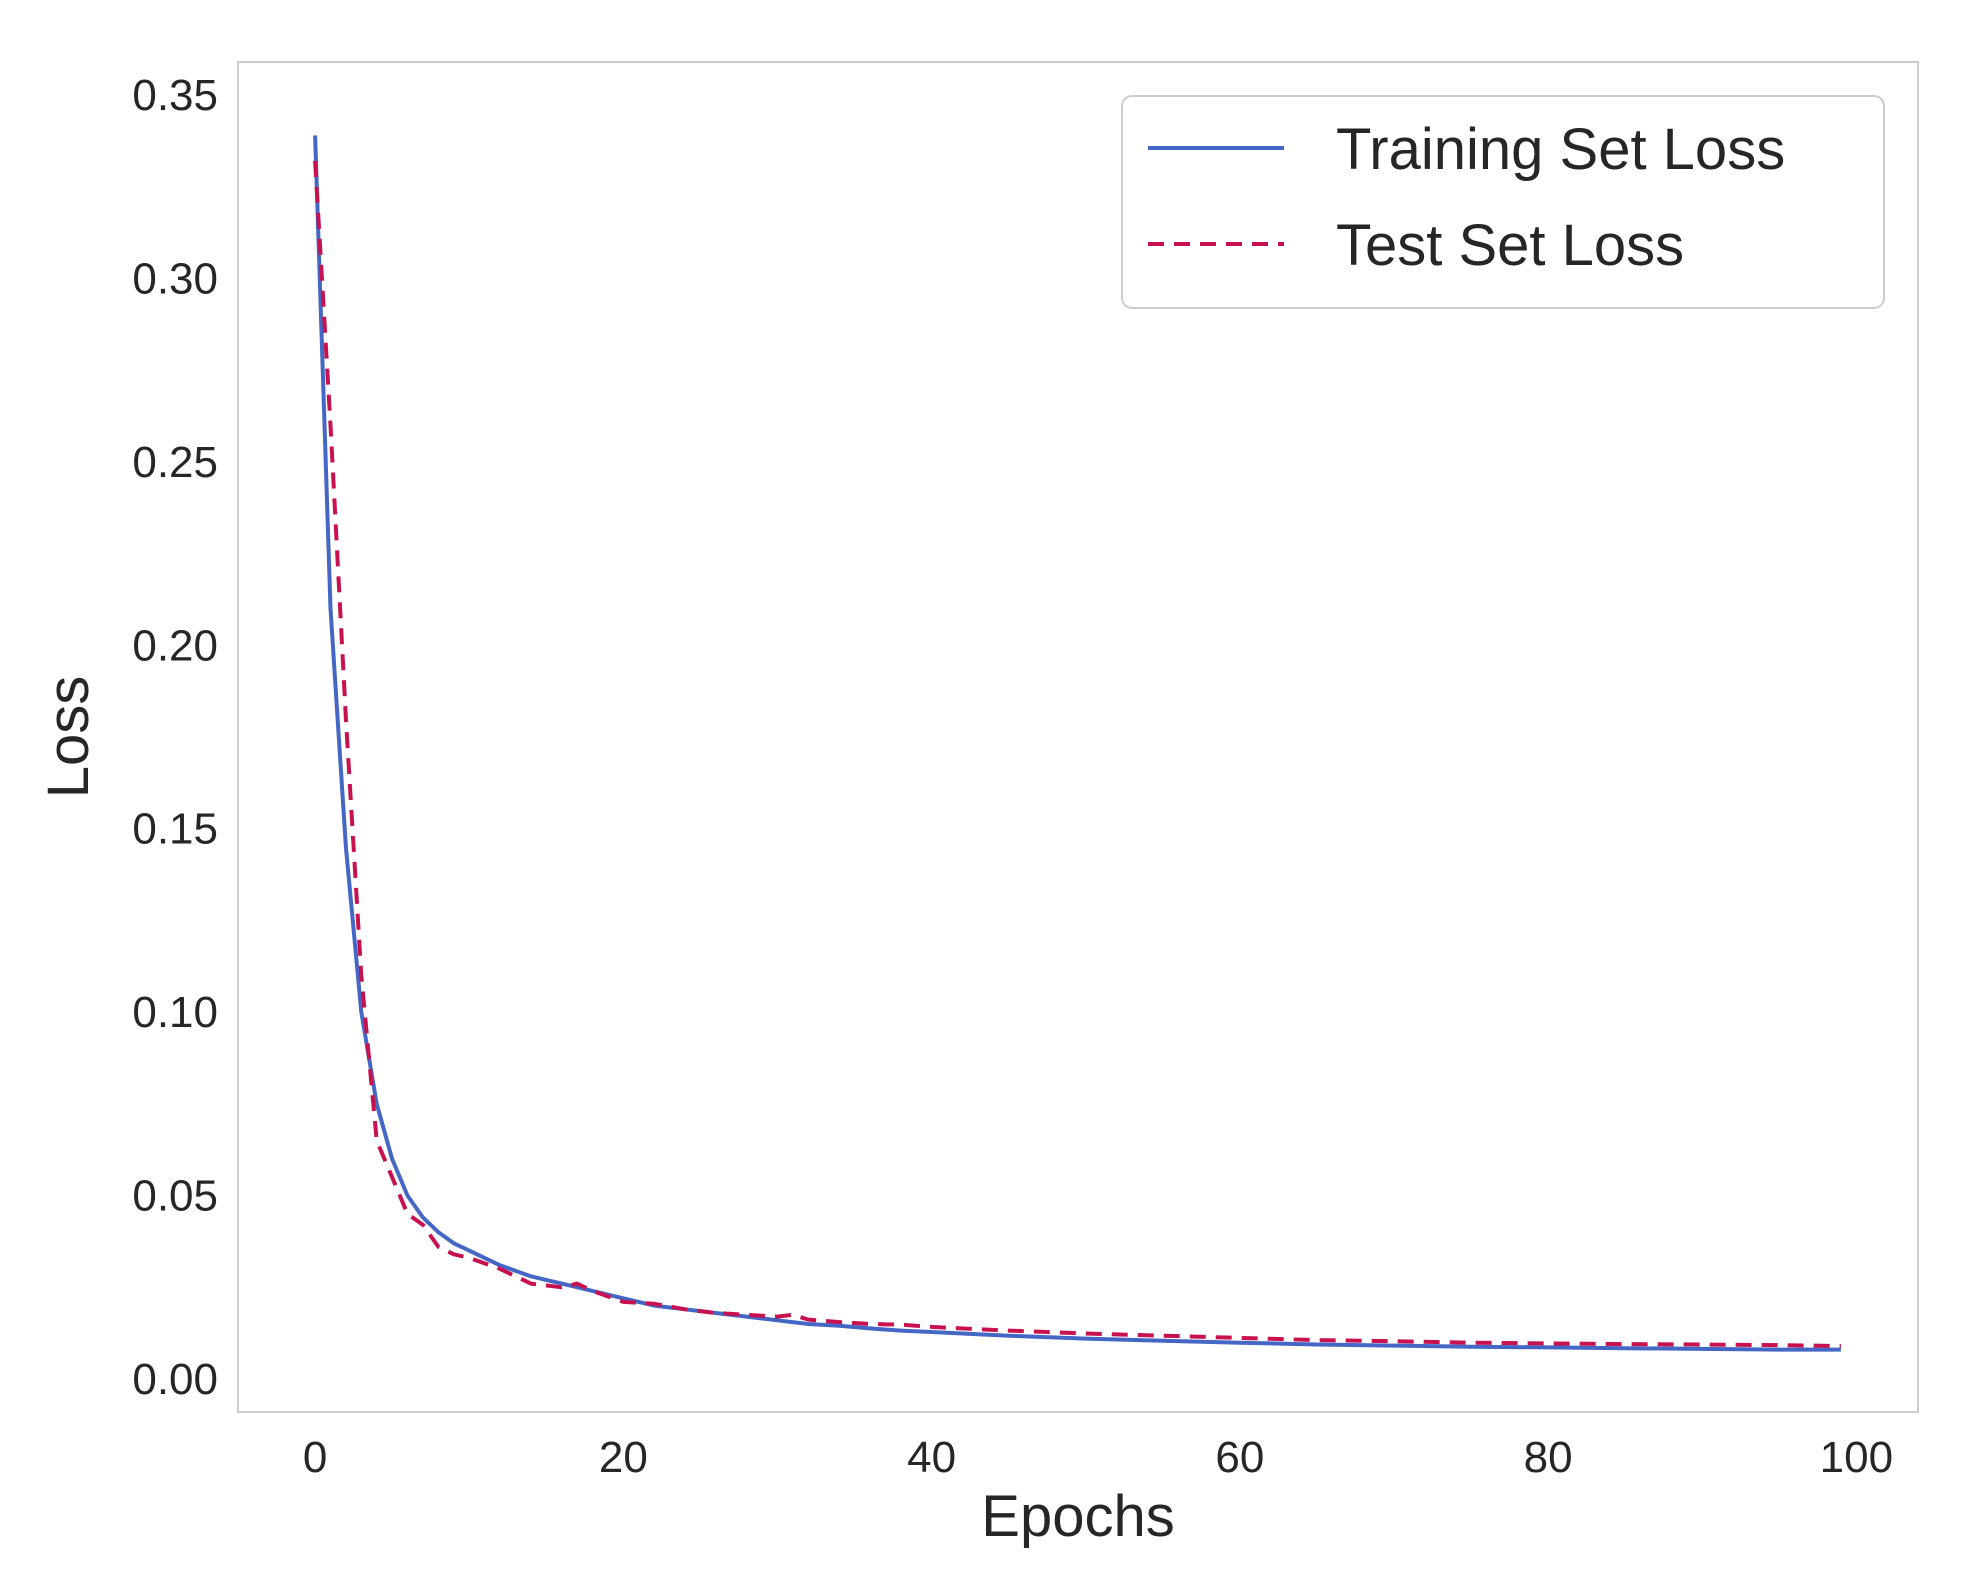 The width and height of the screenshot is (1986, 1576). I want to click on legend: Training Set Loss Test Set Loss, so click(1503, 202).